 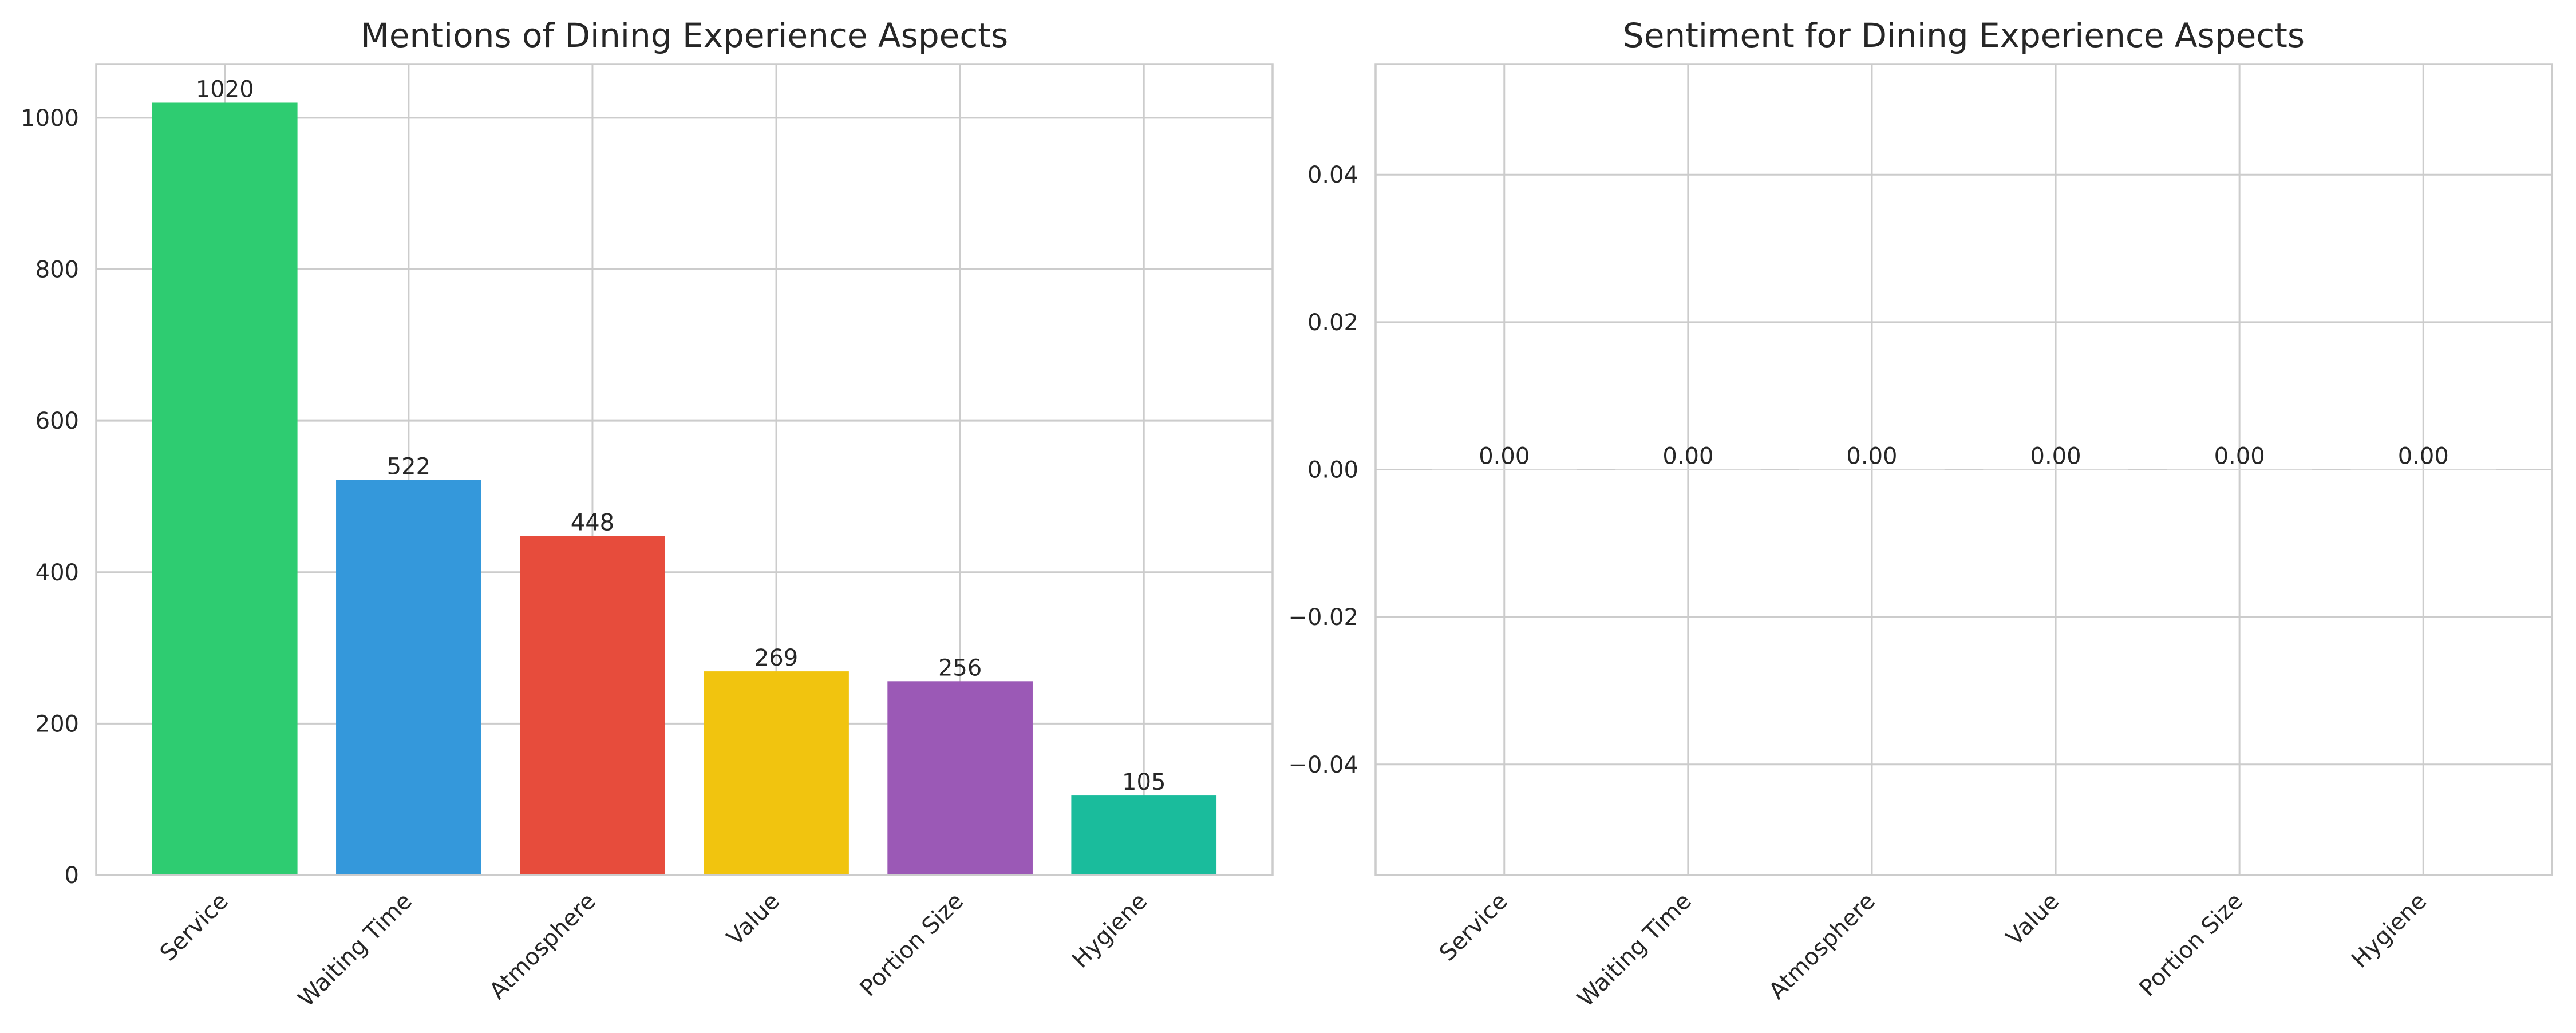 What do you see at coordinates (57, 421) in the screenshot?
I see `y-tick-label: 600` at bounding box center [57, 421].